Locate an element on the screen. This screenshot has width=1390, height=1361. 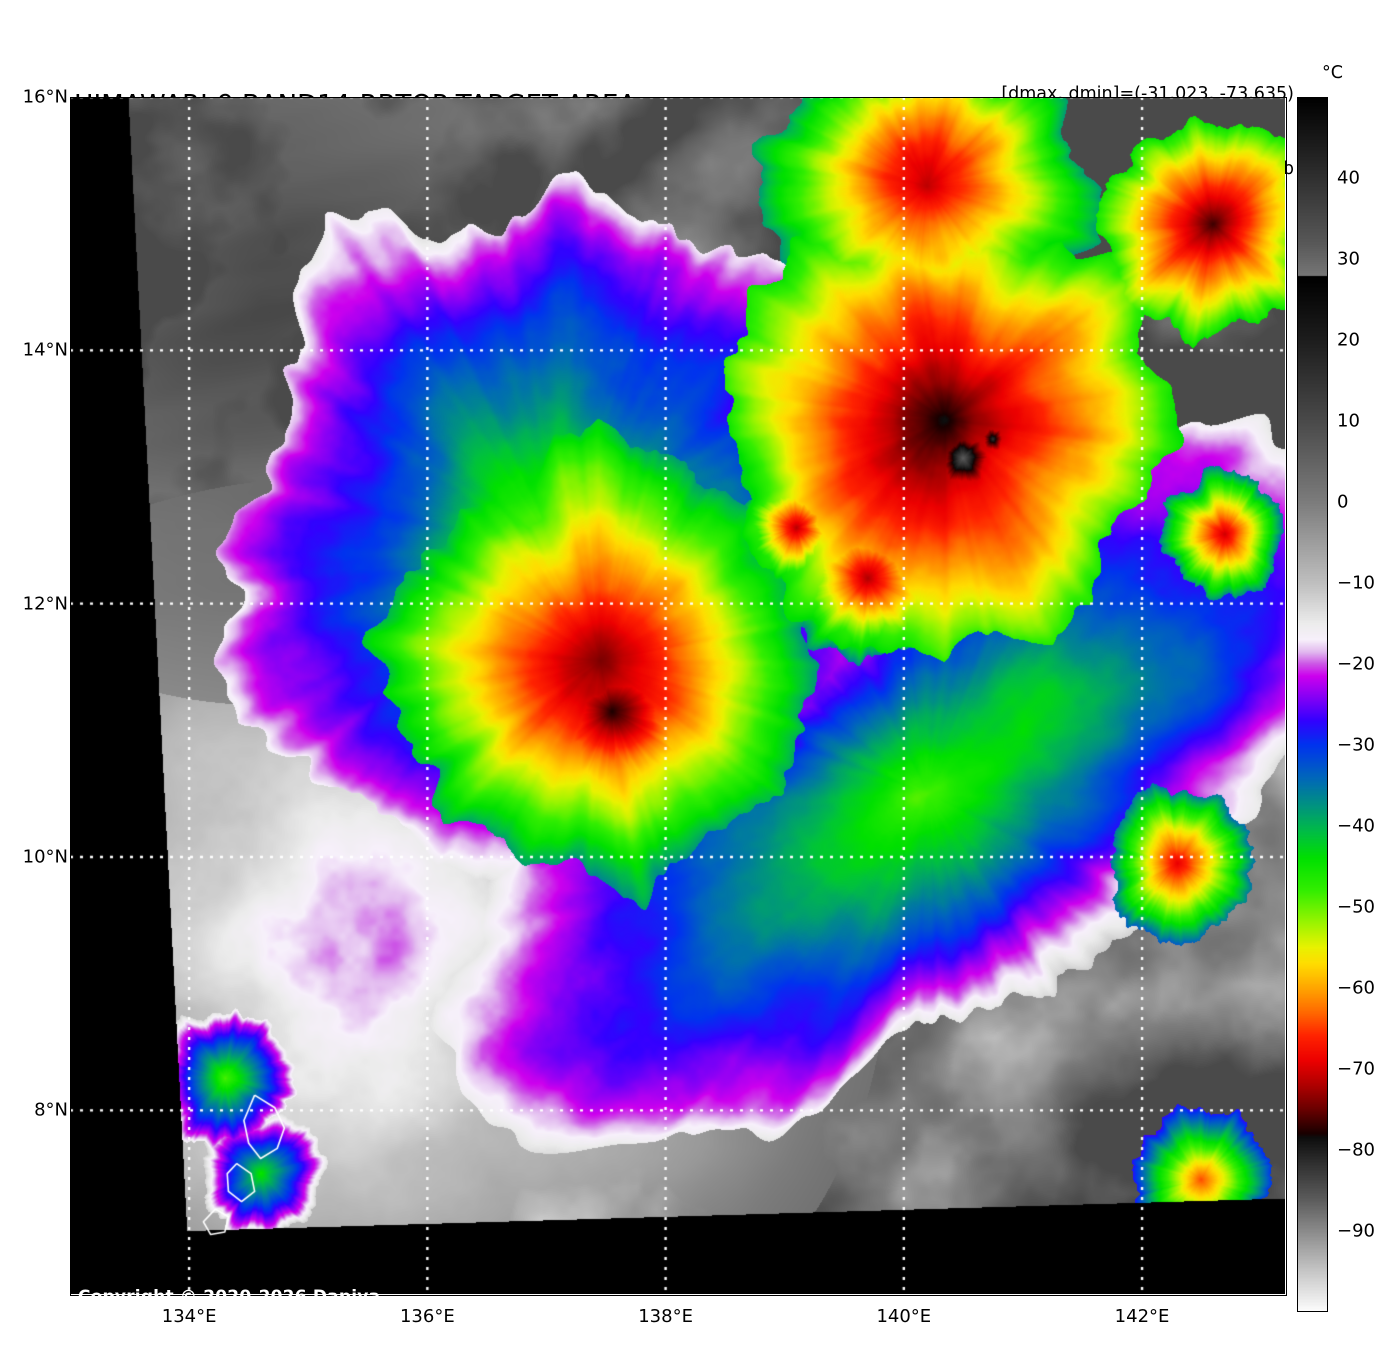
colorbar-tick-11: −70 is located at coordinates (1356, 1069).